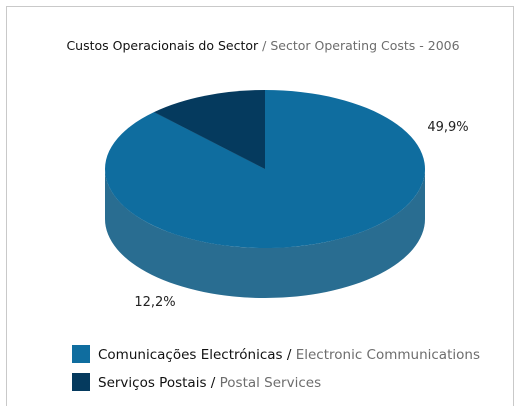 This screenshot has width=526, height=406. I want to click on legend-label-postal-en: Postal Services, so click(270, 383).